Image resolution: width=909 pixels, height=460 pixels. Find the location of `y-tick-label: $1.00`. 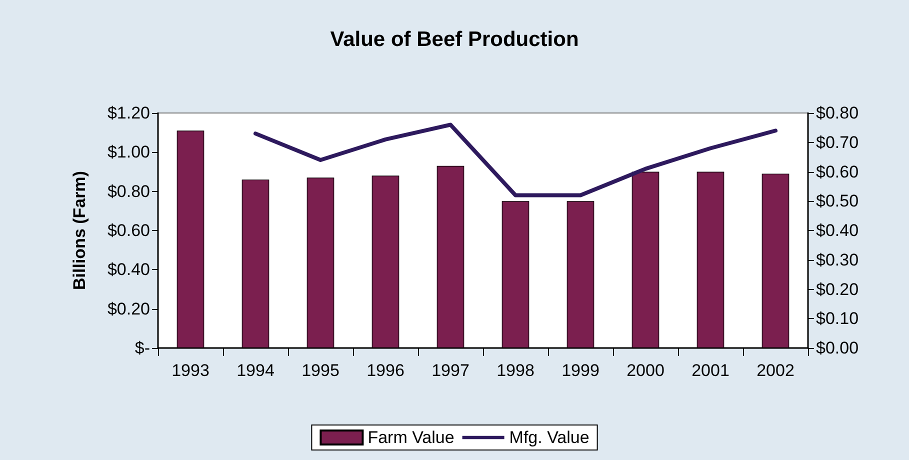

y-tick-label: $1.00 is located at coordinates (128, 152).